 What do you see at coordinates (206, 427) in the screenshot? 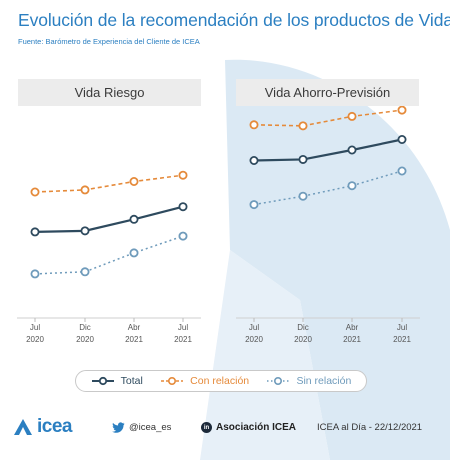
I see `linkedin-icon: in` at bounding box center [206, 427].